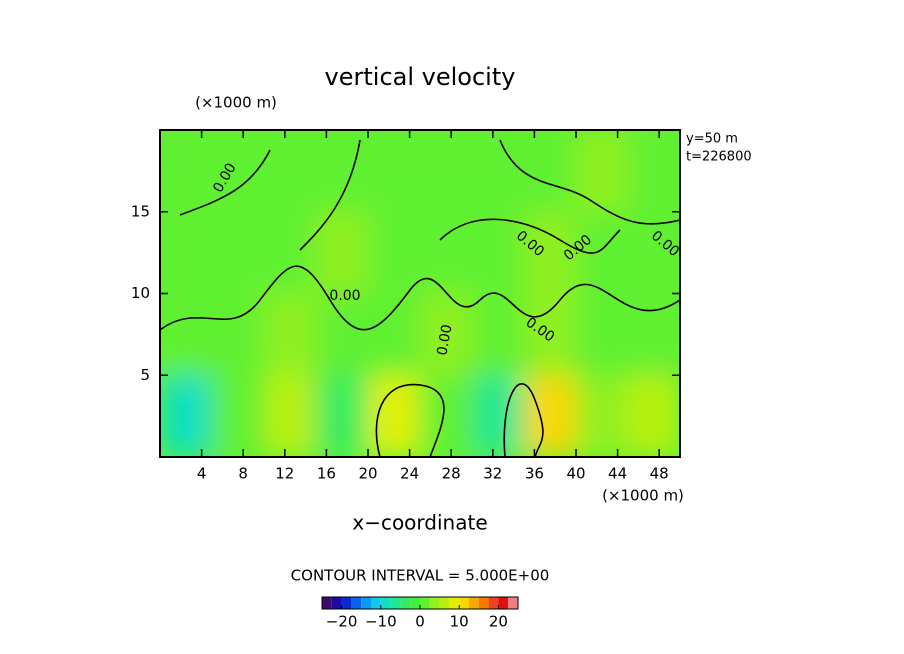  What do you see at coordinates (326, 474) in the screenshot?
I see `x-tick-label: 16` at bounding box center [326, 474].